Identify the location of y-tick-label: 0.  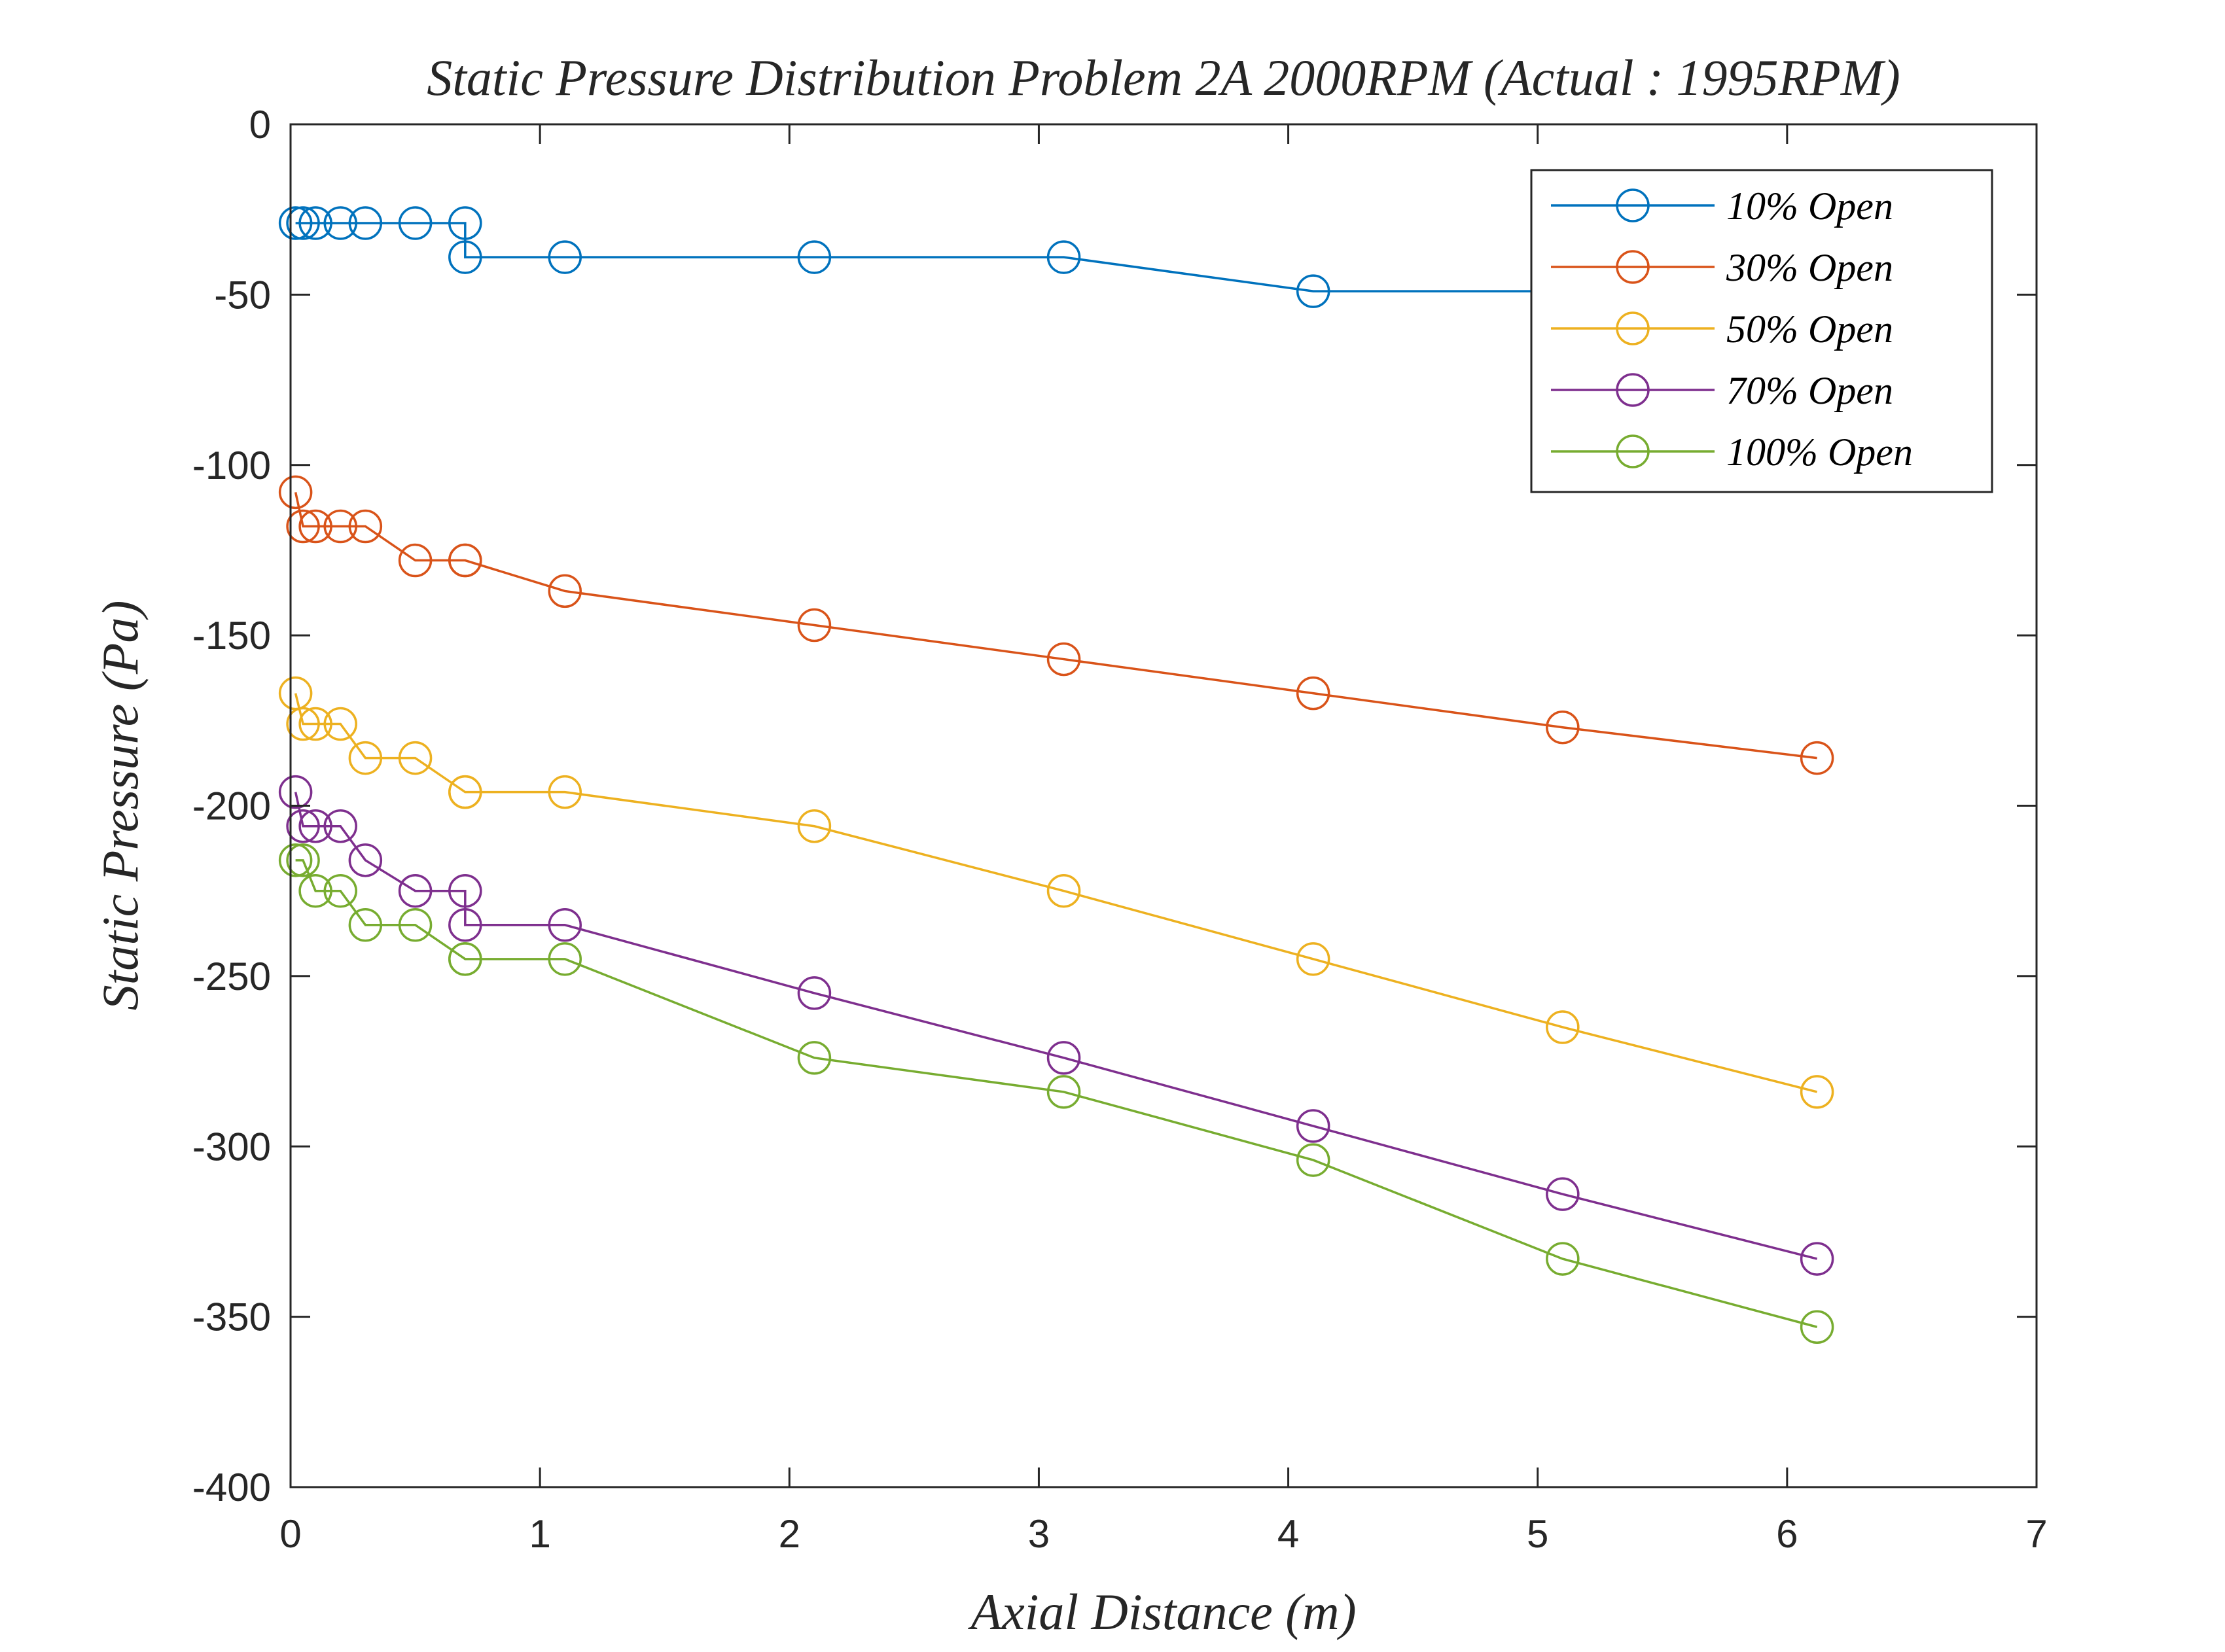
(260, 125).